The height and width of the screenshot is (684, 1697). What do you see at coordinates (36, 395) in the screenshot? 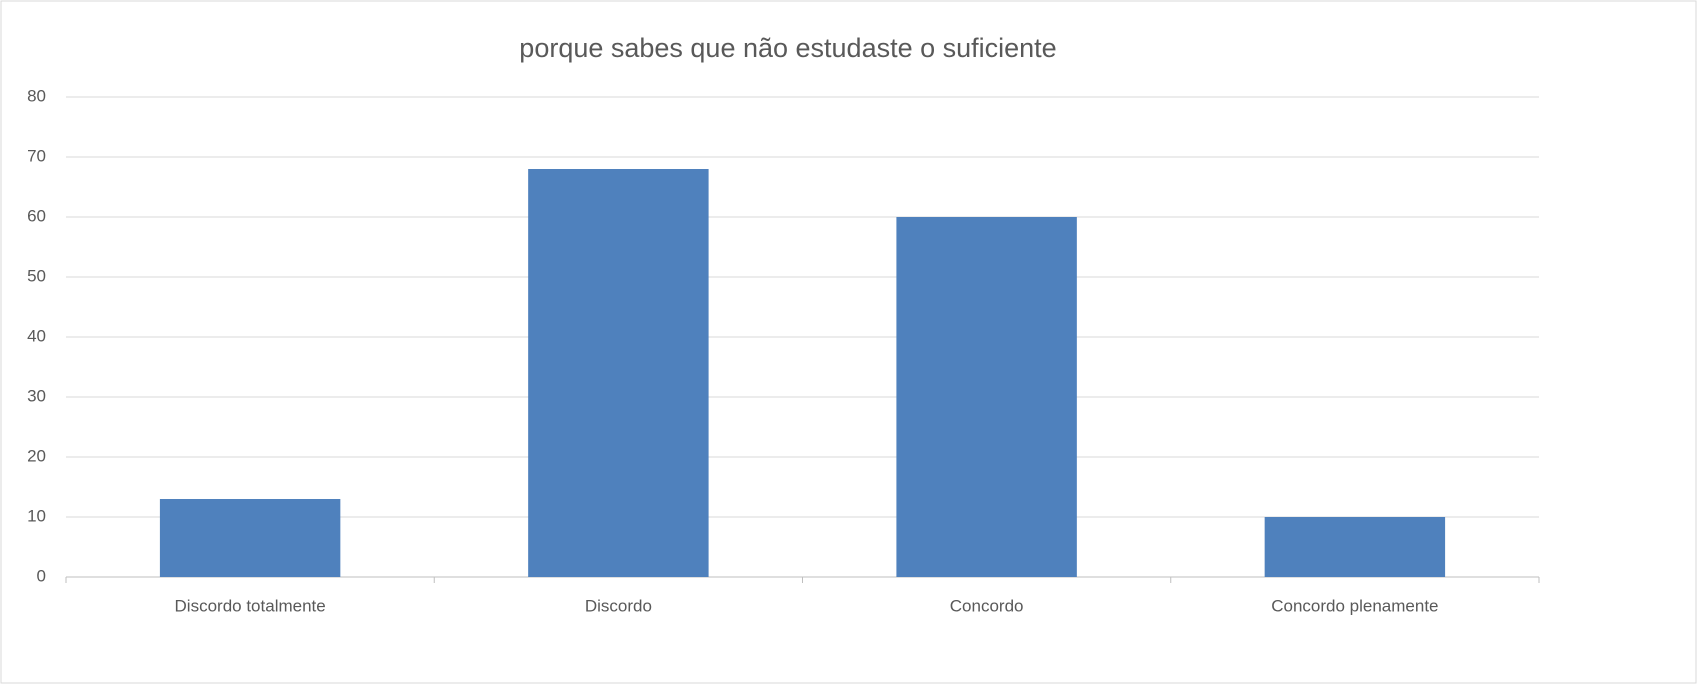
I see `y-tick-label: 30` at bounding box center [36, 395].